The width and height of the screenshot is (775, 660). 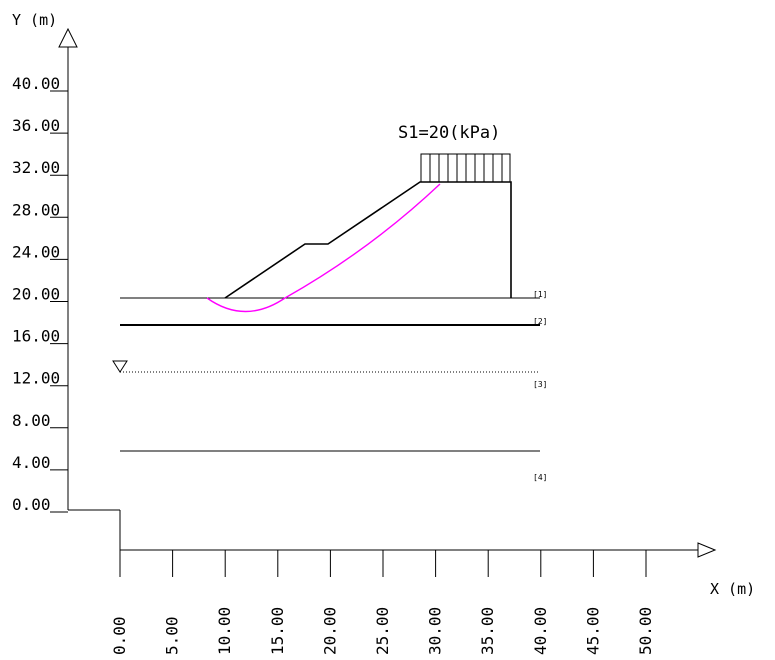 What do you see at coordinates (119, 635) in the screenshot?
I see `x-tick-label: 0.00` at bounding box center [119, 635].